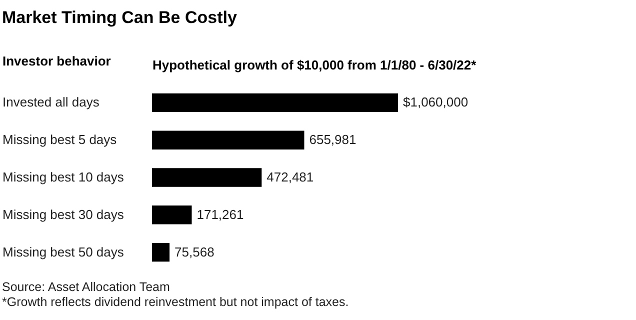 The width and height of the screenshot is (636, 320). What do you see at coordinates (56, 61) in the screenshot?
I see `y-axis-title: Investor behavior` at bounding box center [56, 61].